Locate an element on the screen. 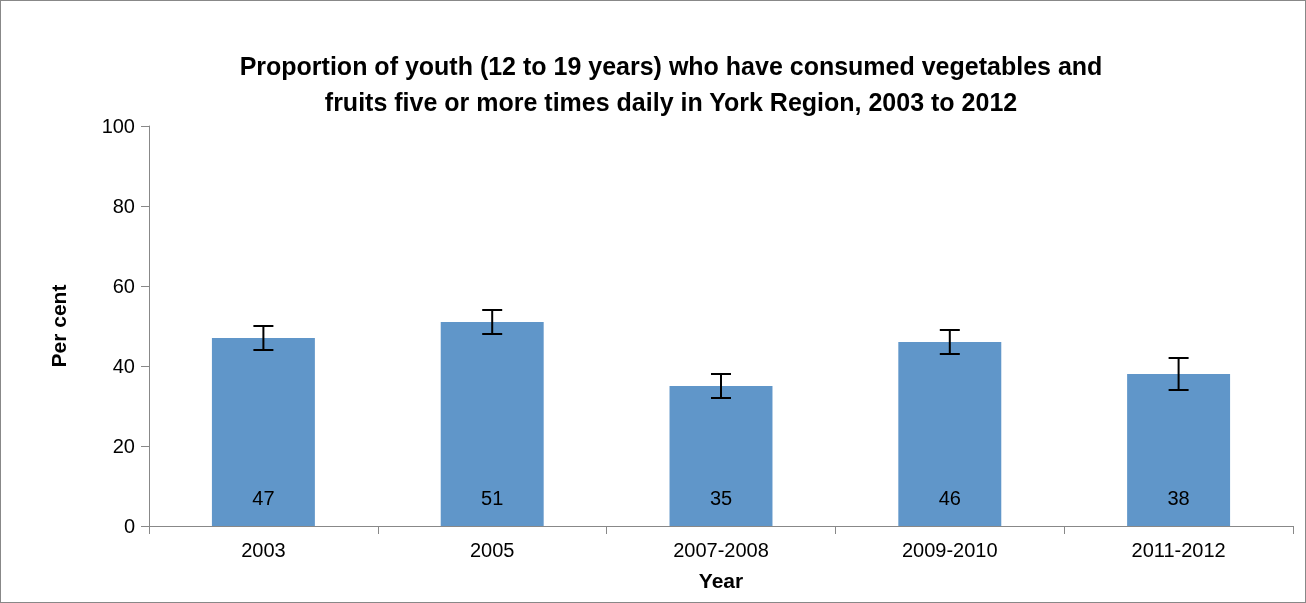 The height and width of the screenshot is (603, 1306). y-tick-label: 20 is located at coordinates (123, 446).